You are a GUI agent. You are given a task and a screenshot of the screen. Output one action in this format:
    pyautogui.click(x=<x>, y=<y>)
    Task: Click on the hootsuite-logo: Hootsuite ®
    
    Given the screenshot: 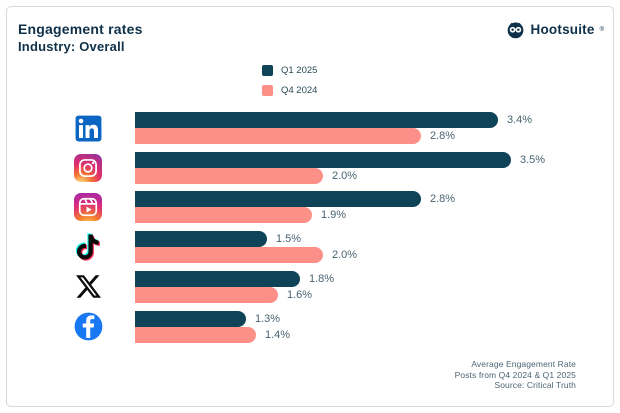 What is the action you would take?
    pyautogui.click(x=554, y=29)
    